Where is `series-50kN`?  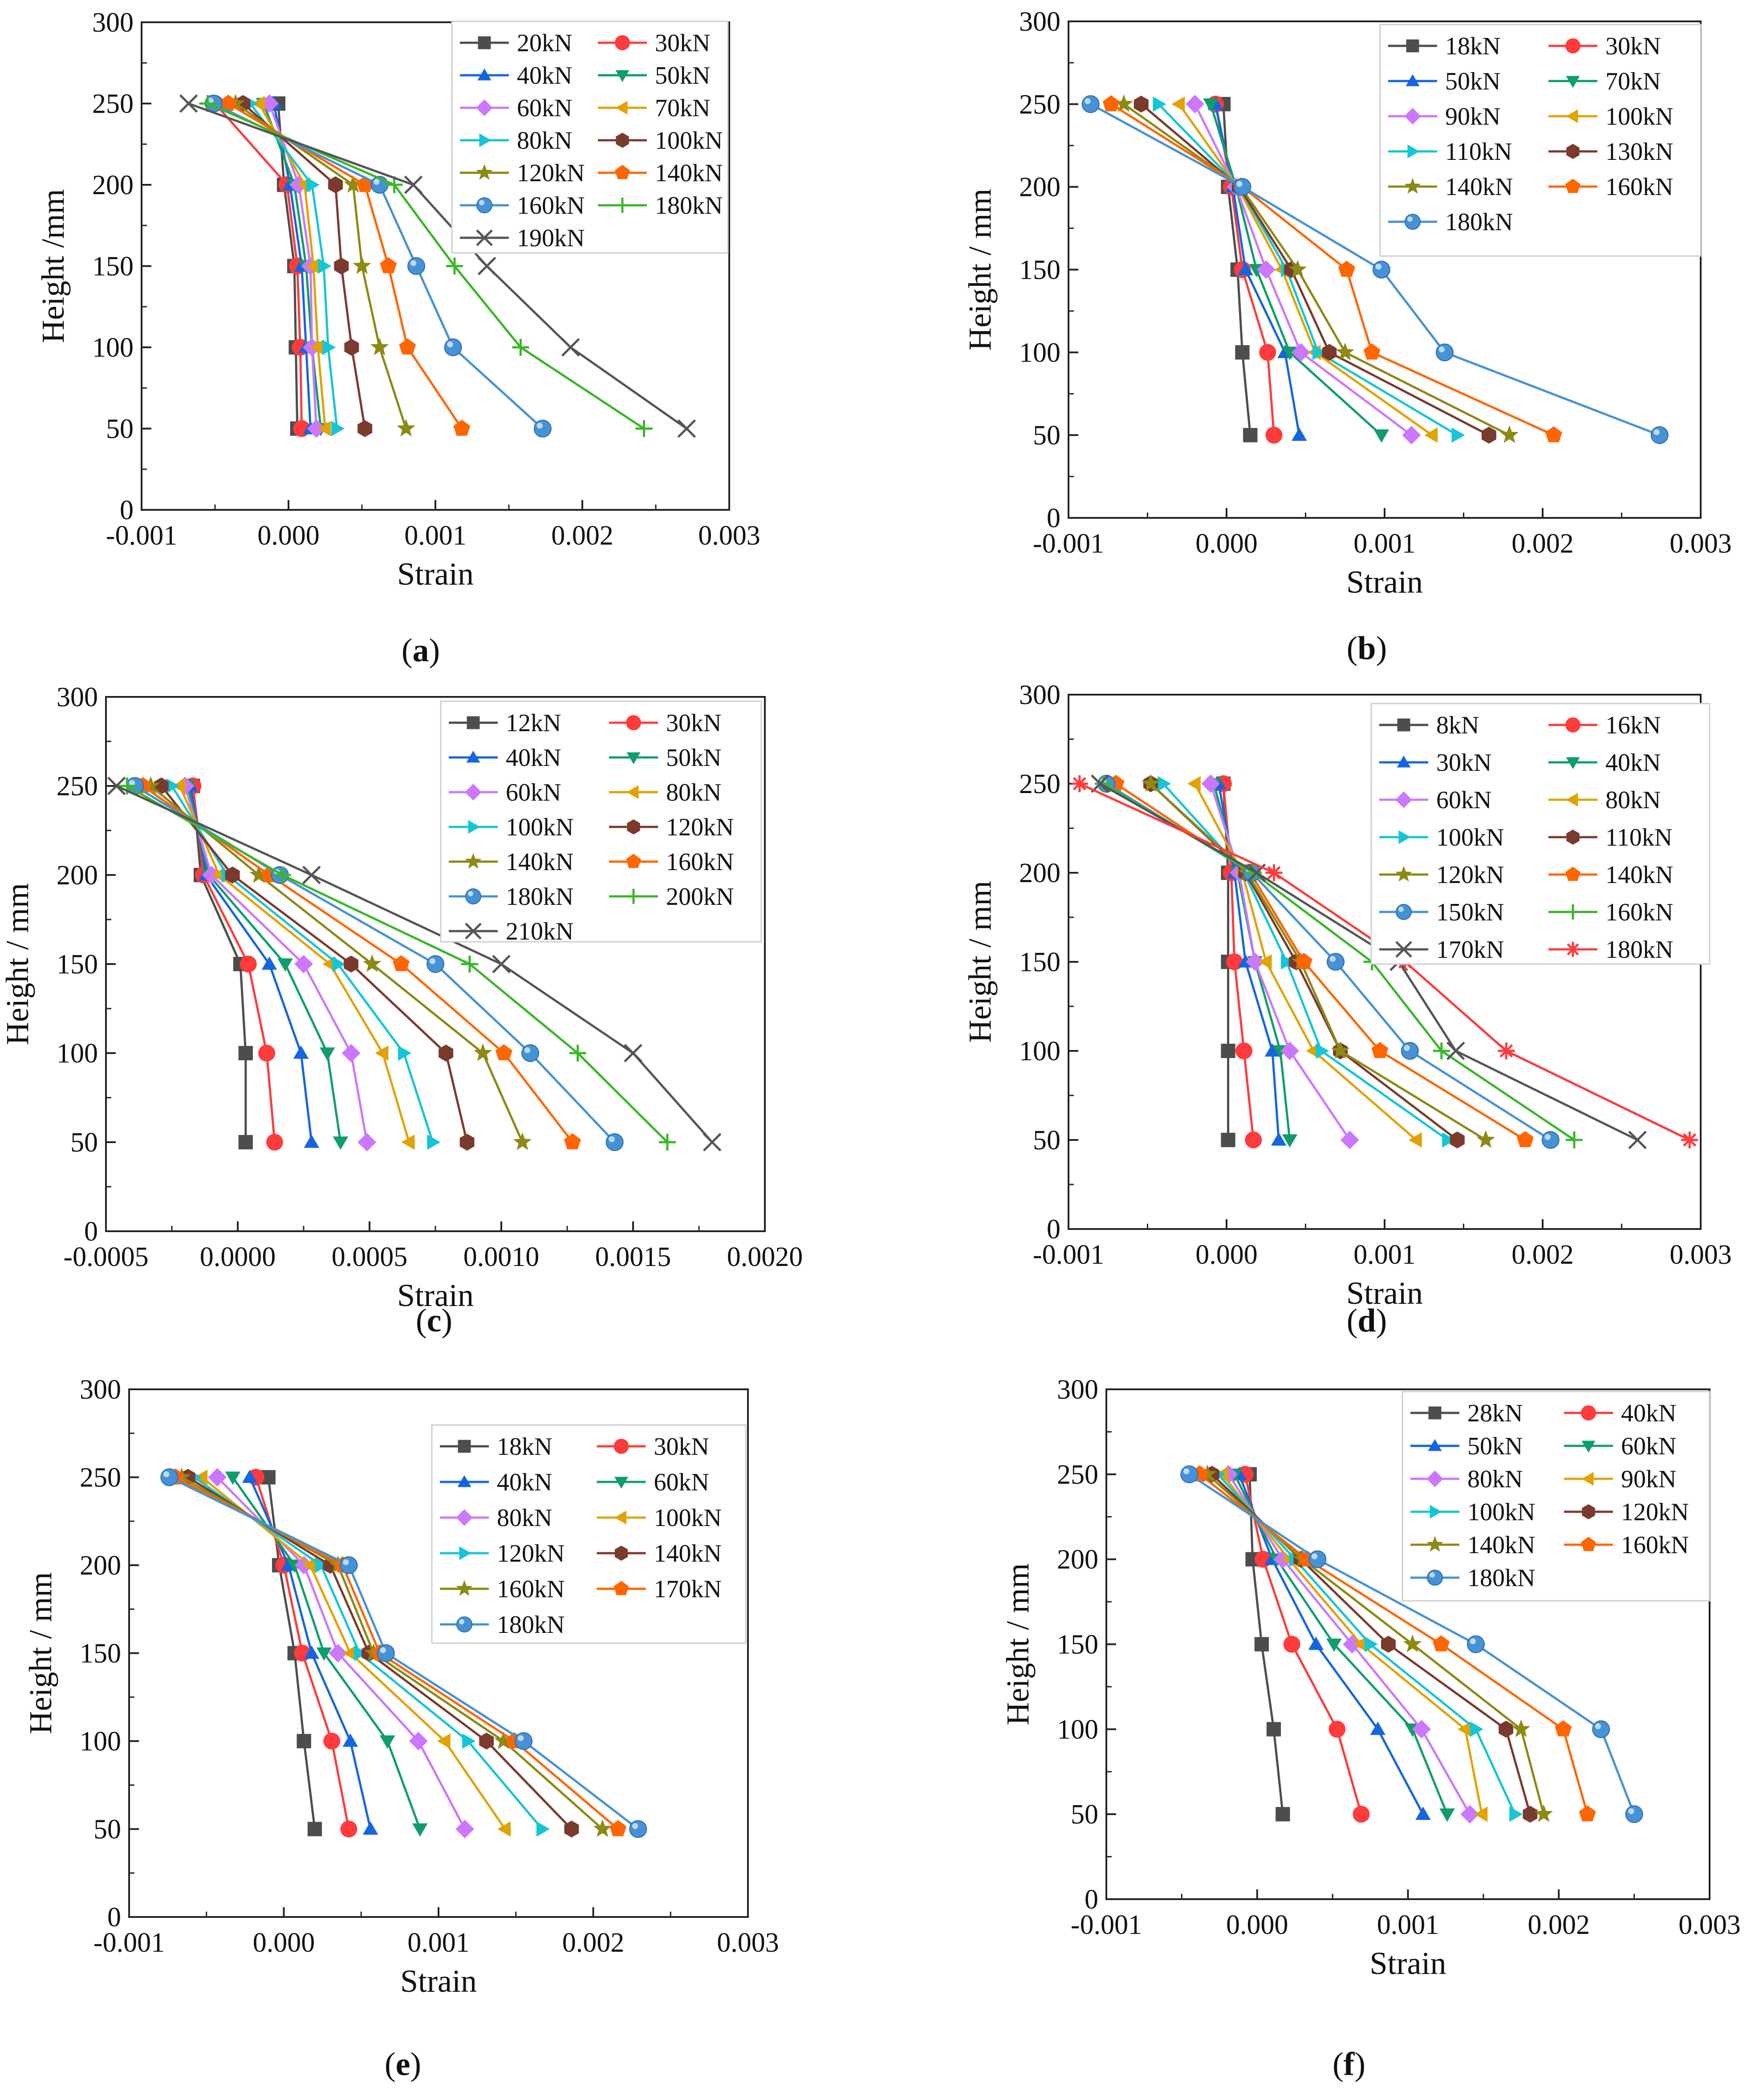
series-50kN is located at coordinates (264, 965).